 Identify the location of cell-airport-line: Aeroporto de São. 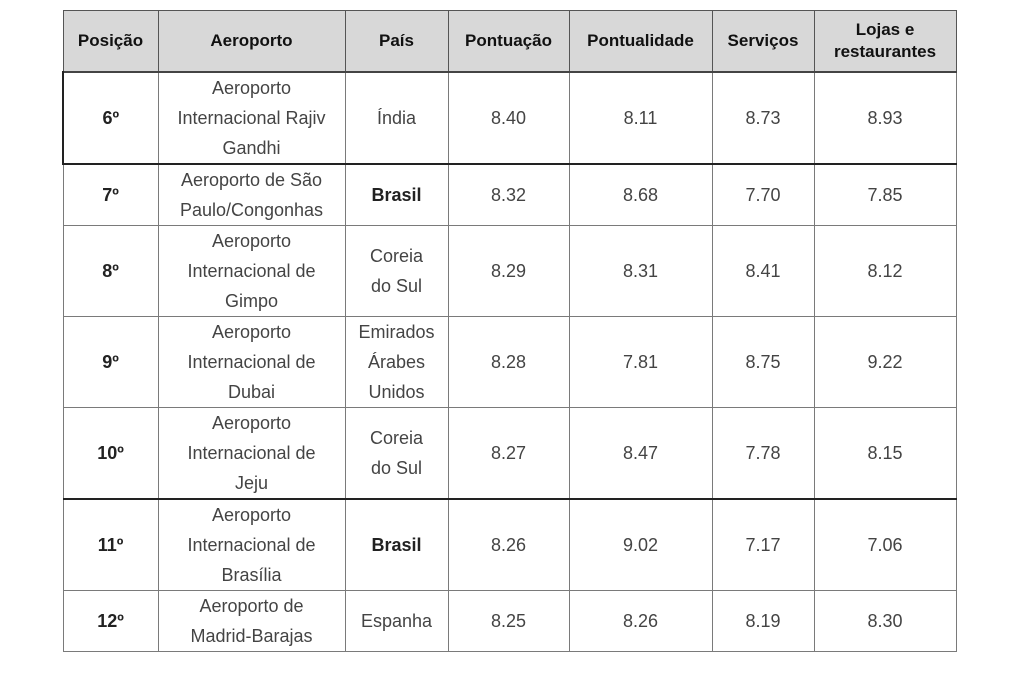
(251, 180).